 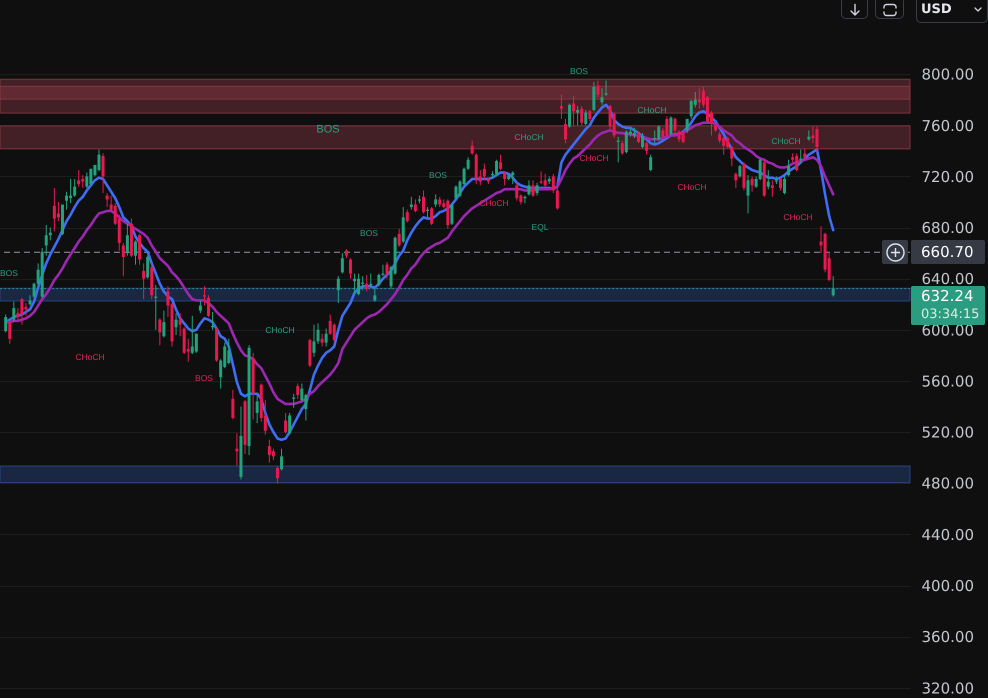 What do you see at coordinates (952, 11) in the screenshot?
I see `currency-dropdown: USD` at bounding box center [952, 11].